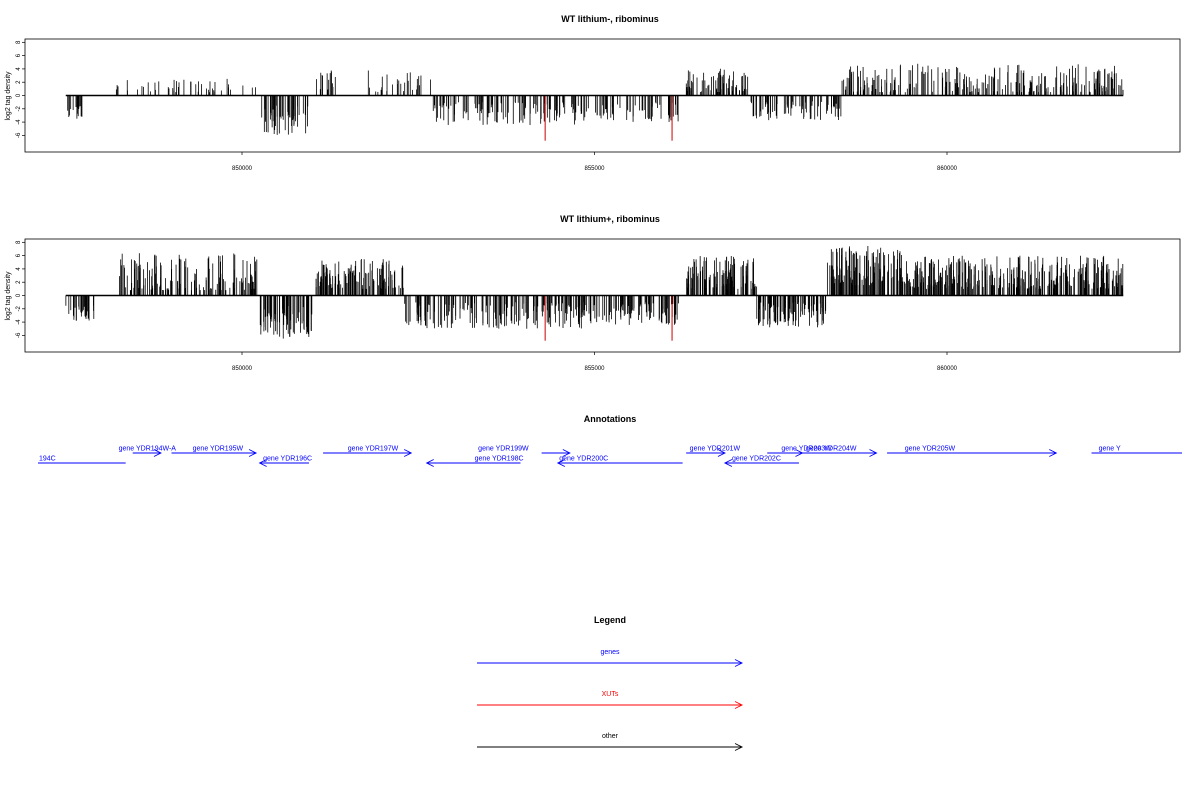 This screenshot has width=1200, height=800. Describe the element at coordinates (930, 449) in the screenshot. I see `gene-label: gene YDR205W` at that location.